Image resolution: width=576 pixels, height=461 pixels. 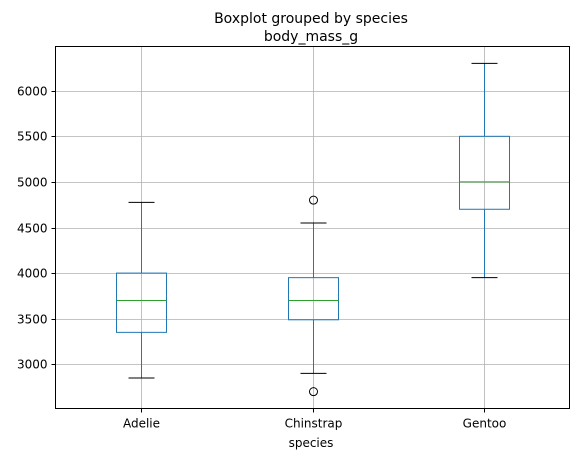 What do you see at coordinates (32, 183) in the screenshot?
I see `y-tick-label: 5000` at bounding box center [32, 183].